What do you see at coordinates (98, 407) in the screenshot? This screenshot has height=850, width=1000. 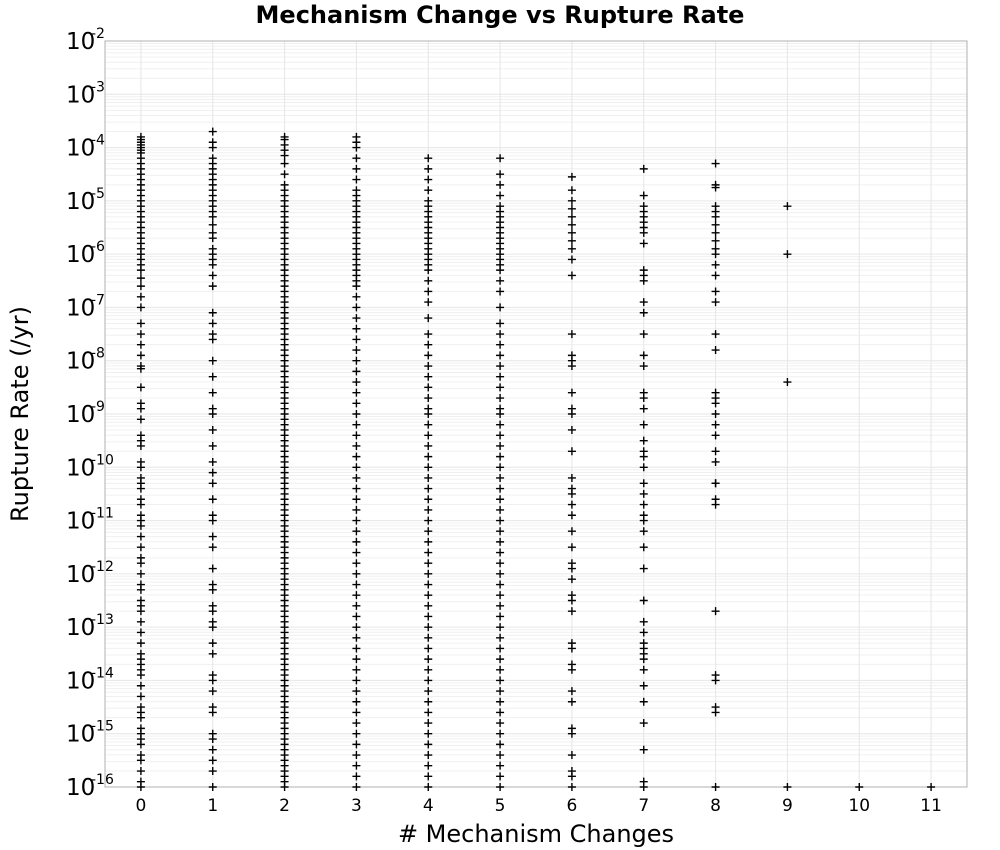 I see `y-tick-exponent: -9` at bounding box center [98, 407].